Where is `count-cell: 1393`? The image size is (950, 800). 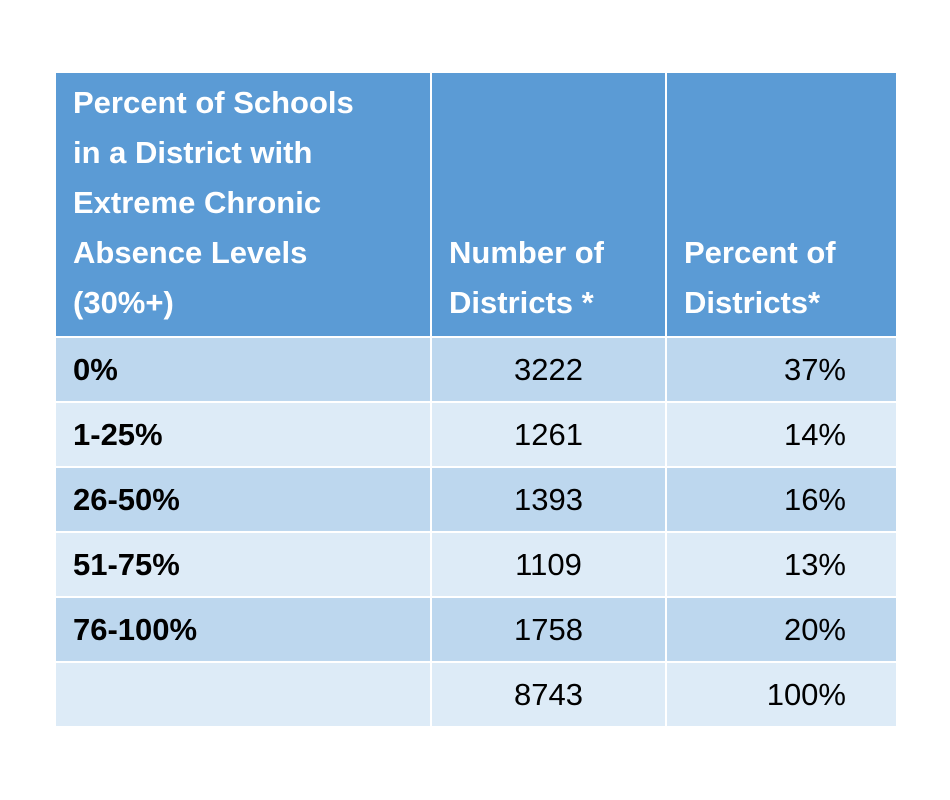
count-cell: 1393 is located at coordinates (548, 499).